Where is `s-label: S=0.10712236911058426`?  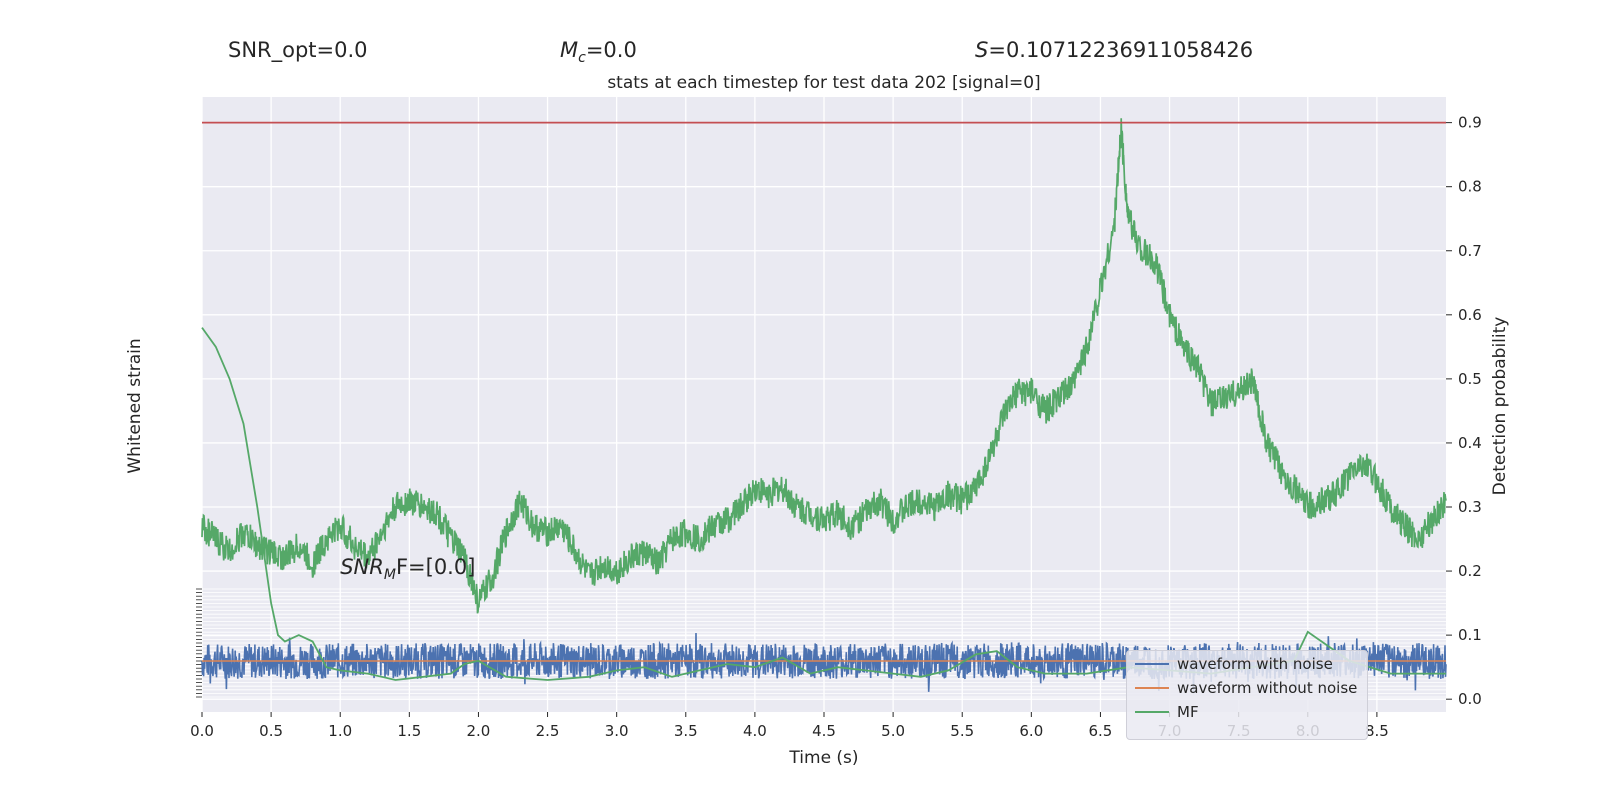
s-label: S=0.10712236911058426 is located at coordinates (1114, 50).